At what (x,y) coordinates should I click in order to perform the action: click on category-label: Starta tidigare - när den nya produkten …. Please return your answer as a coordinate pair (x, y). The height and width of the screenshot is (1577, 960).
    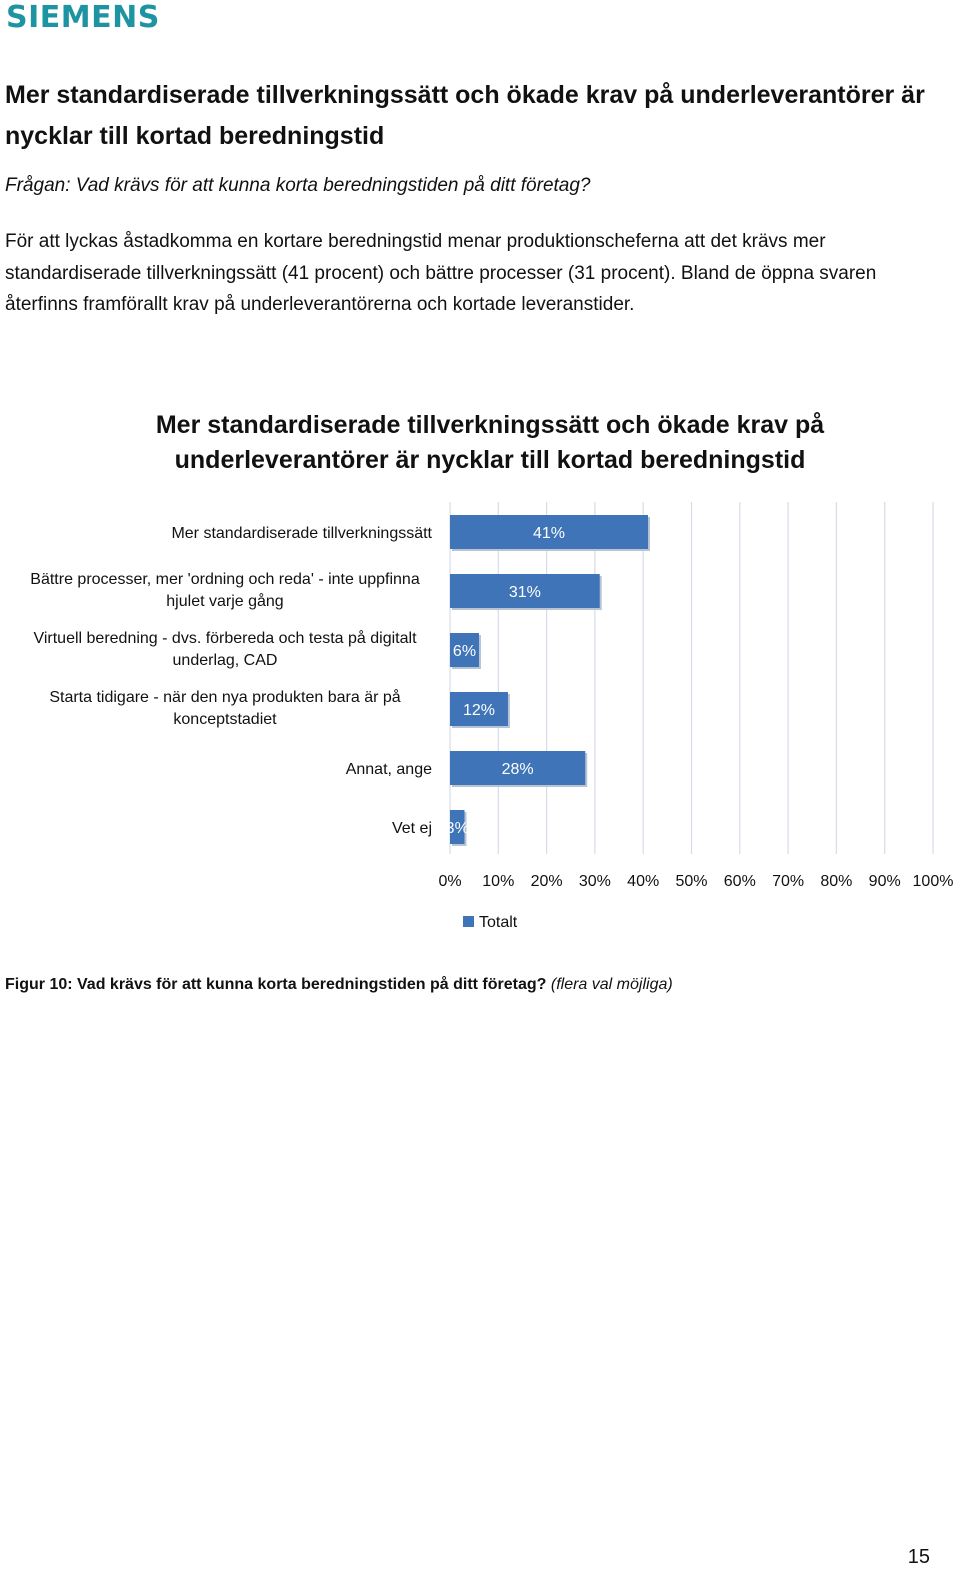
    Looking at the image, I should click on (224, 708).